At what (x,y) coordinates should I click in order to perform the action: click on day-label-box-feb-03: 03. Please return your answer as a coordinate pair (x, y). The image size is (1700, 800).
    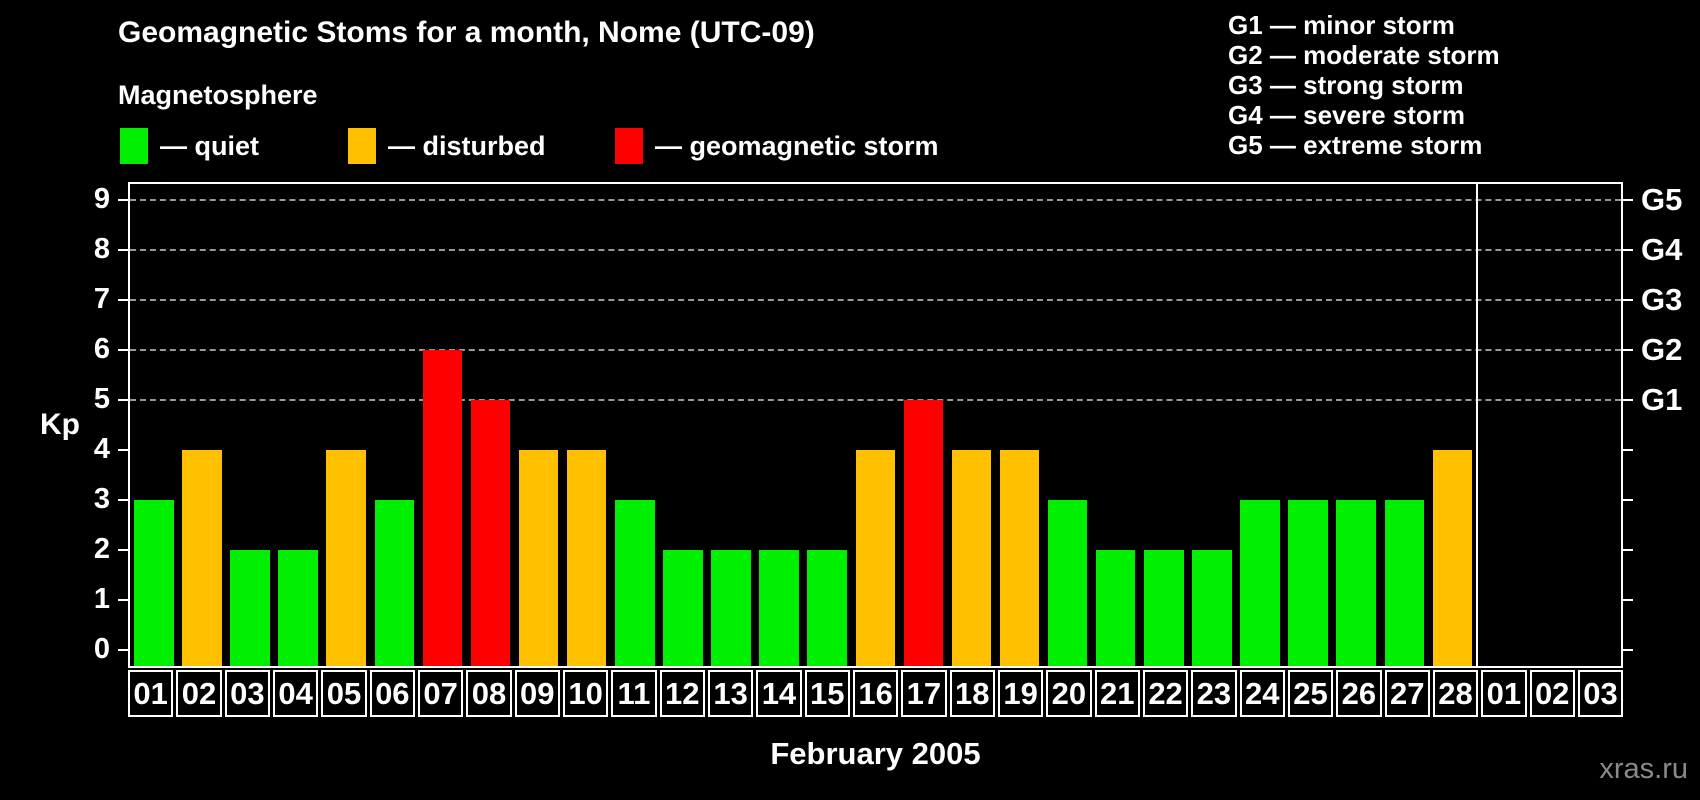
    Looking at the image, I should click on (247, 693).